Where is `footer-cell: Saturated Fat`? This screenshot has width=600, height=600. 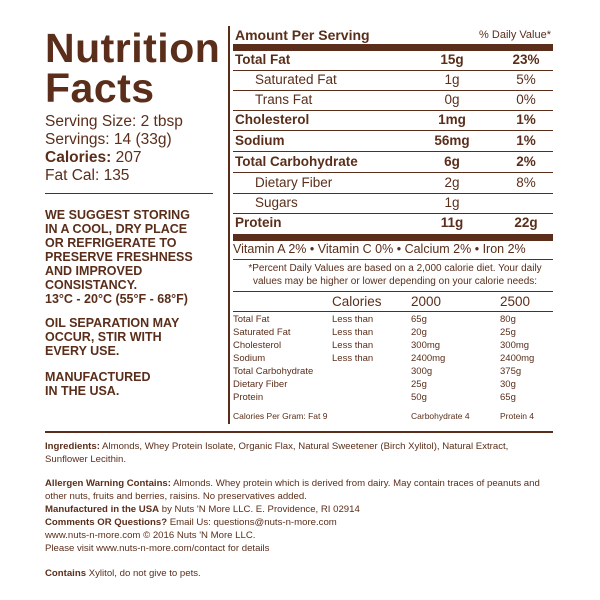 footer-cell: Saturated Fat is located at coordinates (262, 332).